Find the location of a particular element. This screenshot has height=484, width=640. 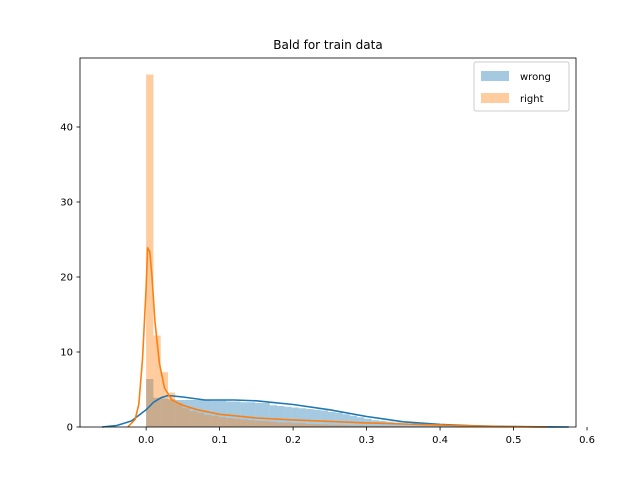

y-tick-label: 30 is located at coordinates (66, 203).